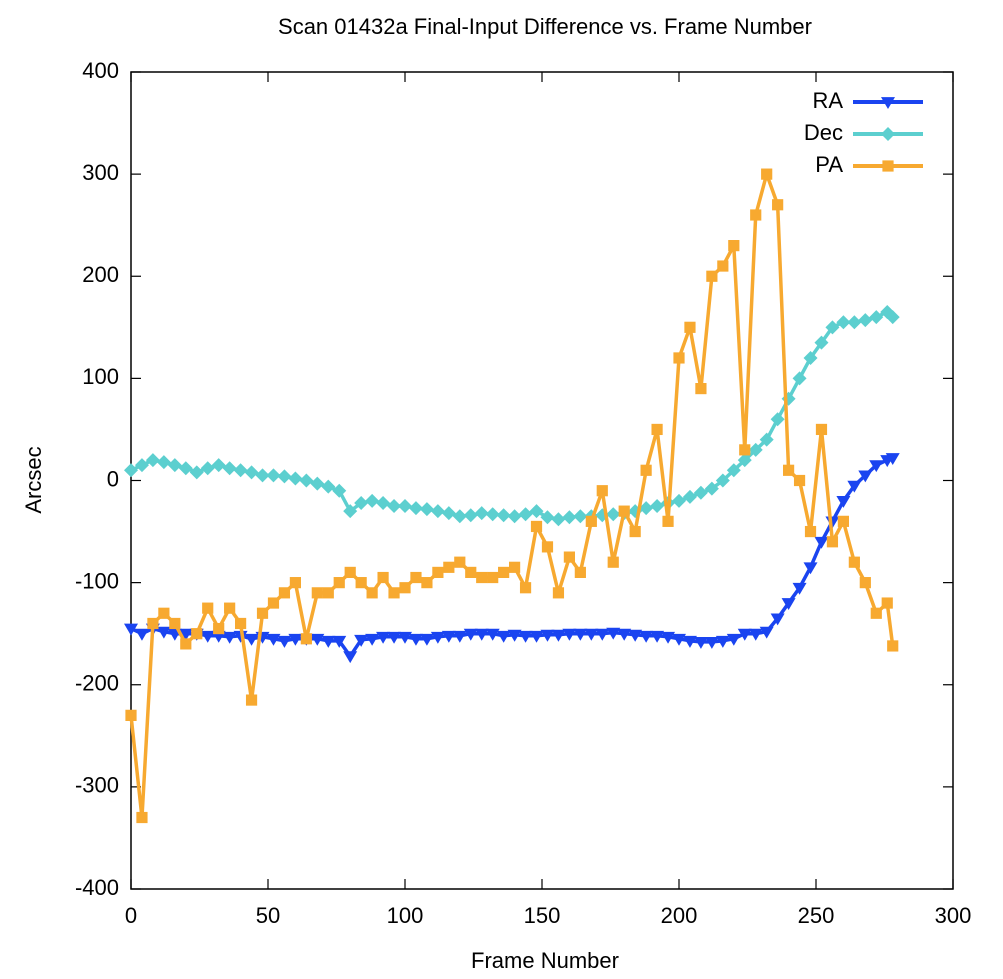 The width and height of the screenshot is (1003, 979). Describe the element at coordinates (97, 683) in the screenshot. I see `y-tick-label: -200` at that location.